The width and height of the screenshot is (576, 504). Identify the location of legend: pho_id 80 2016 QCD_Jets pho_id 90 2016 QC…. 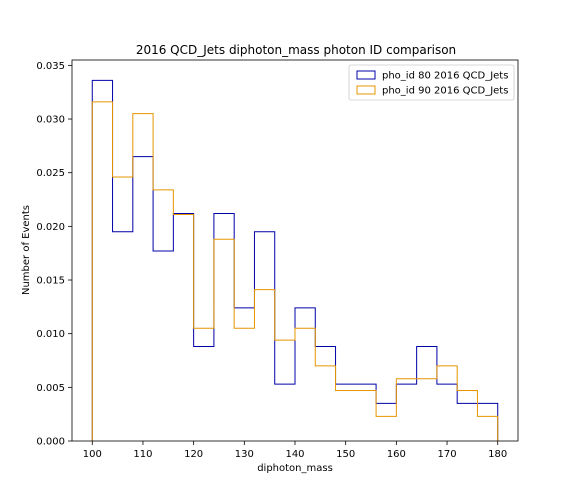
(431, 82).